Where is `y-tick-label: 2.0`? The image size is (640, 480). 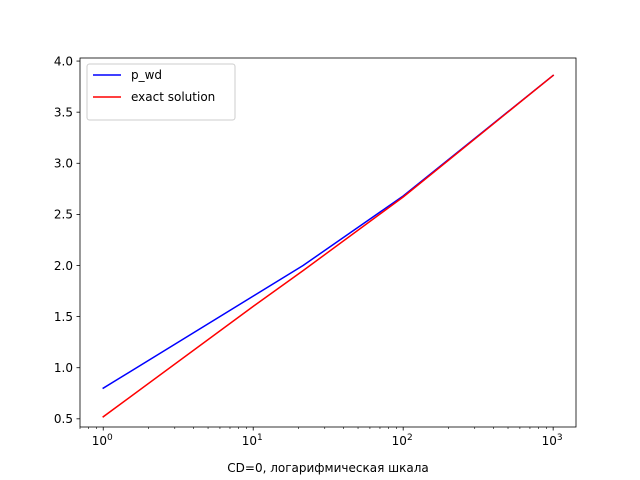 y-tick-label: 2.0 is located at coordinates (63, 266).